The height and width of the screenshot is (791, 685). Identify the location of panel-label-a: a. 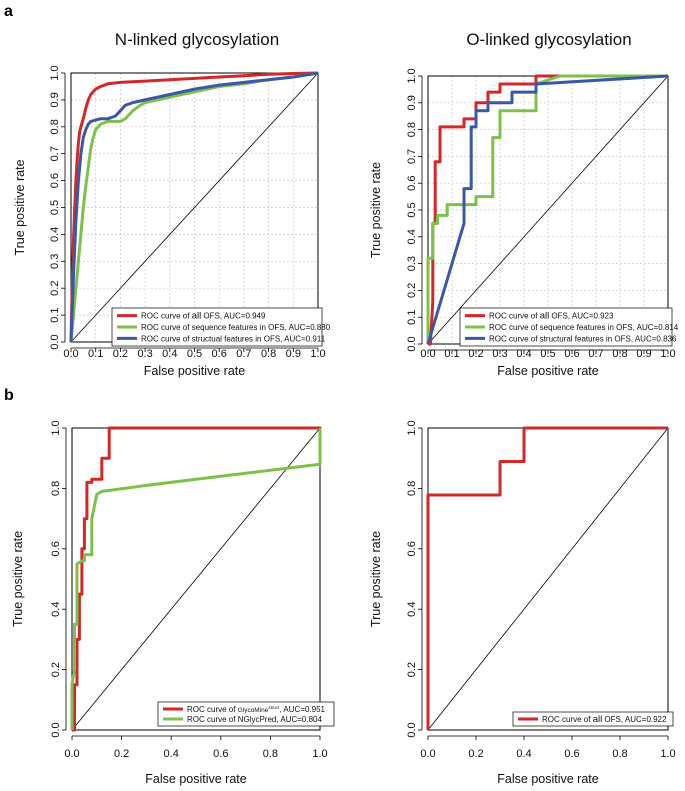
(8, 11).